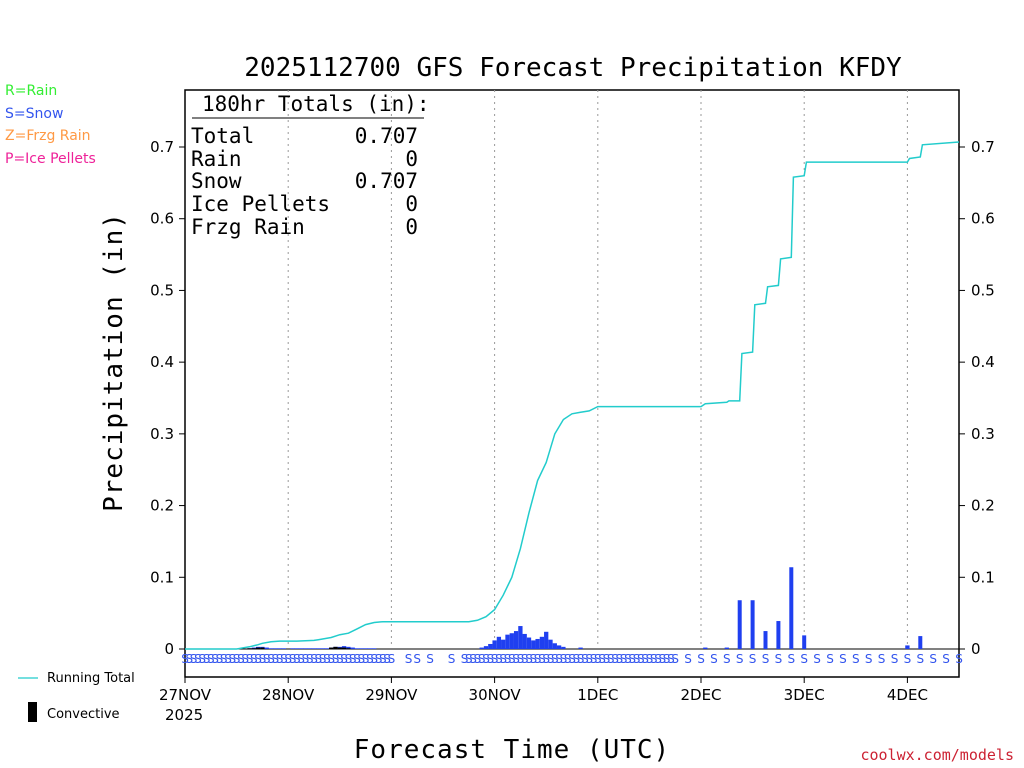 The image size is (1024, 768). I want to click on y-tick-label-right: 0.3, so click(983, 434).